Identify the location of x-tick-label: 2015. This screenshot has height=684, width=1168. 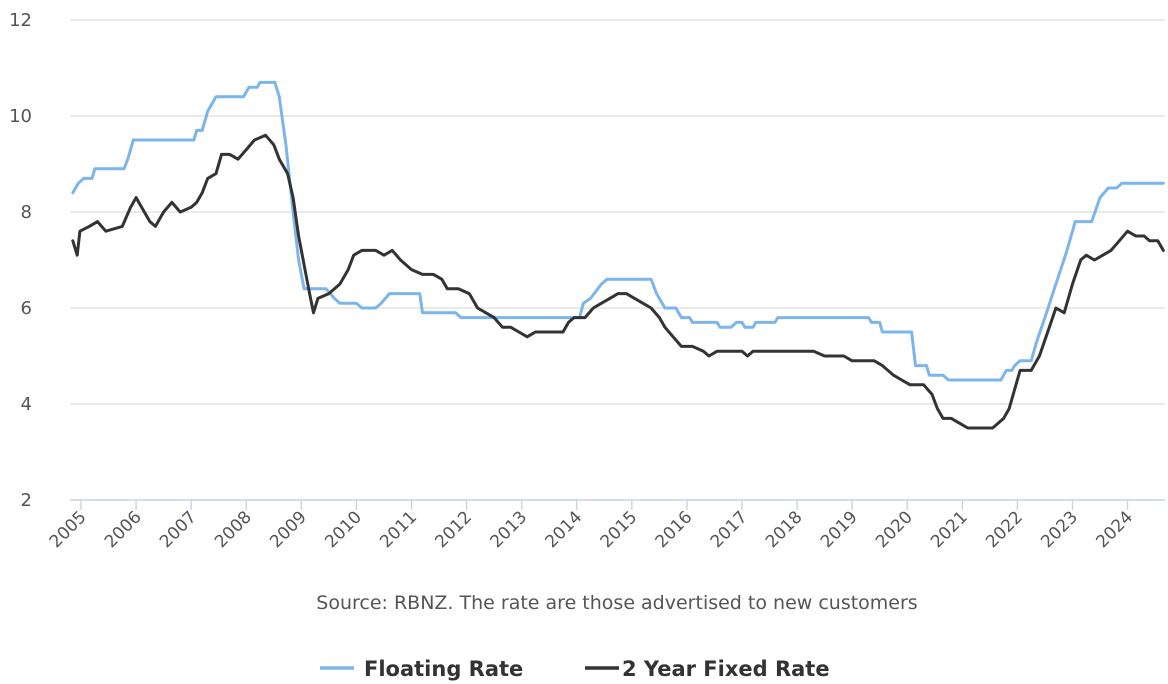
(619, 529).